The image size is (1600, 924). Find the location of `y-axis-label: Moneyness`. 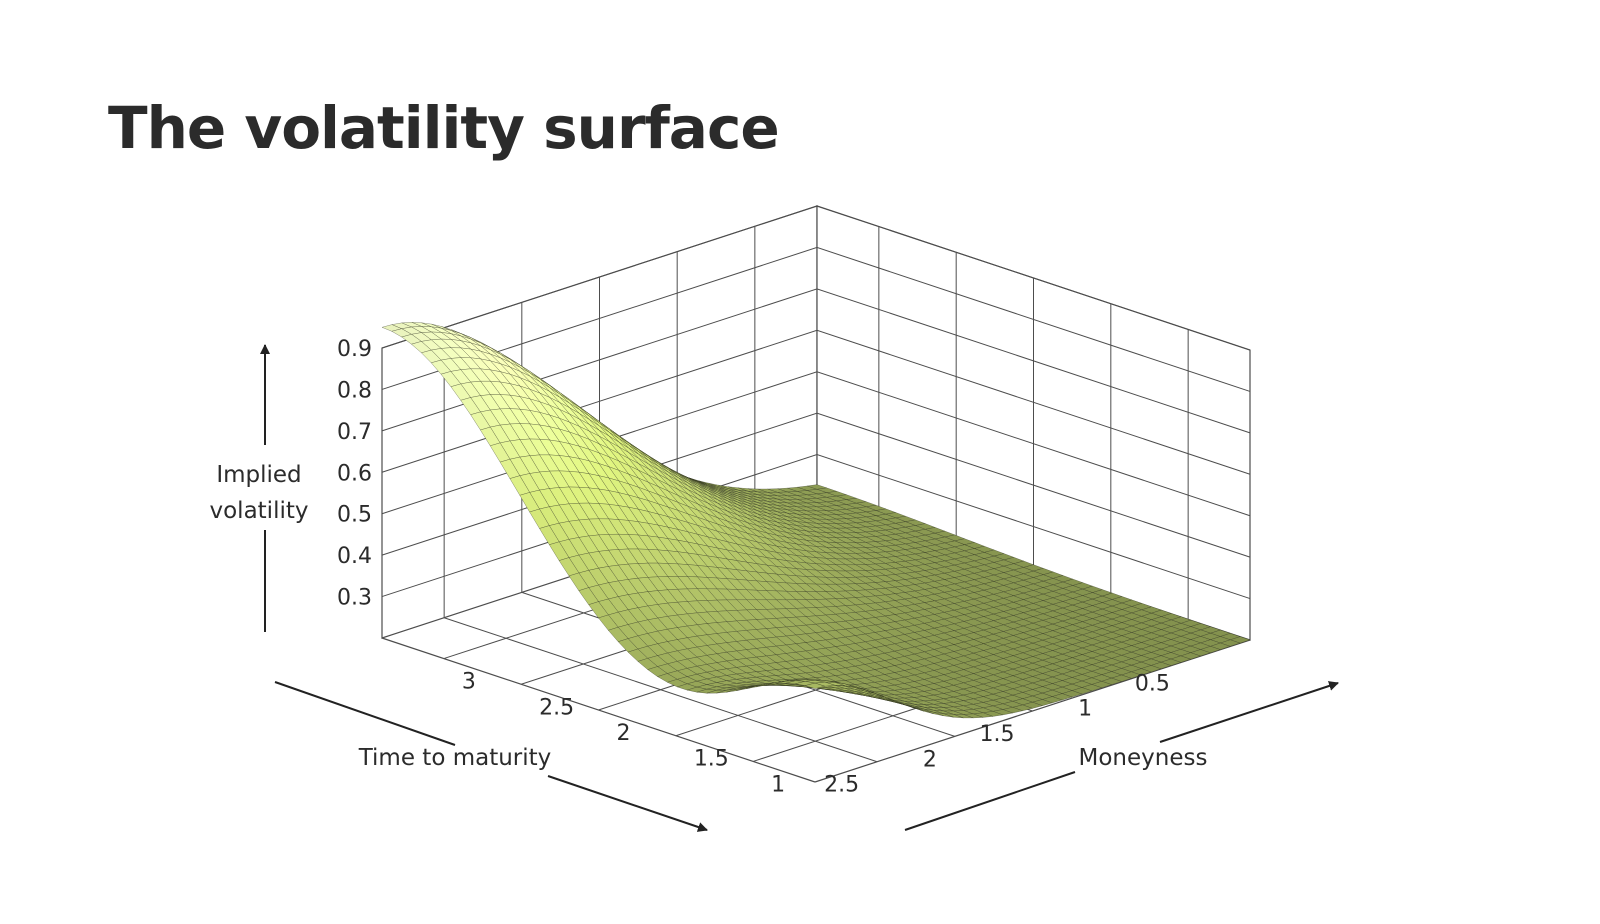

y-axis-label: Moneyness is located at coordinates (1143, 758).